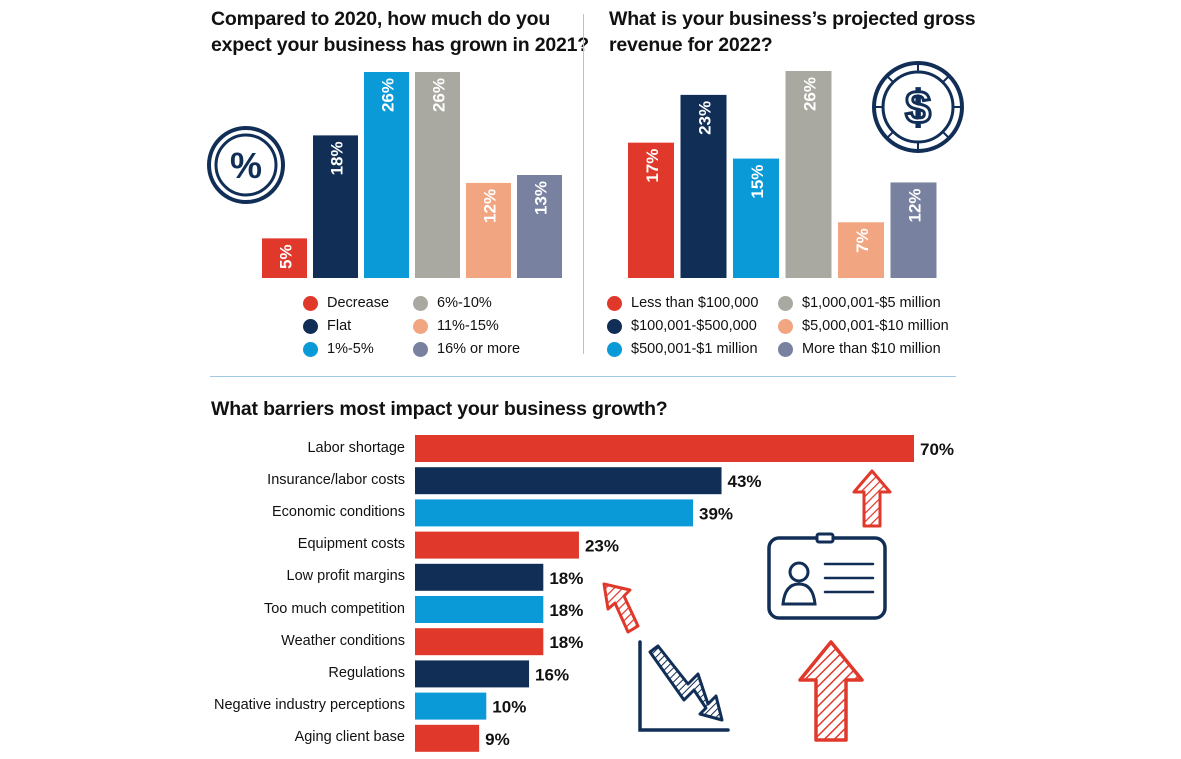 This screenshot has width=1181, height=759. Describe the element at coordinates (583, 376) in the screenshot. I see `horizontal-divider` at that location.